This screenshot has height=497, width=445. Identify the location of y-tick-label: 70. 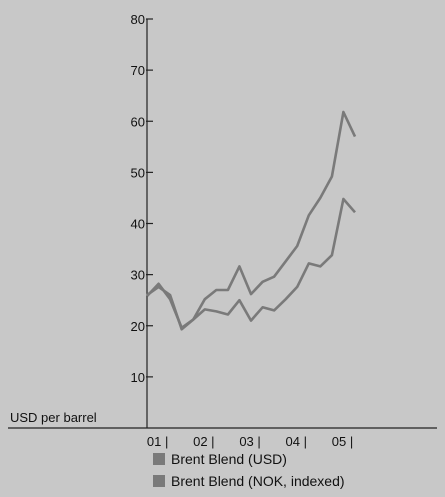
(138, 70).